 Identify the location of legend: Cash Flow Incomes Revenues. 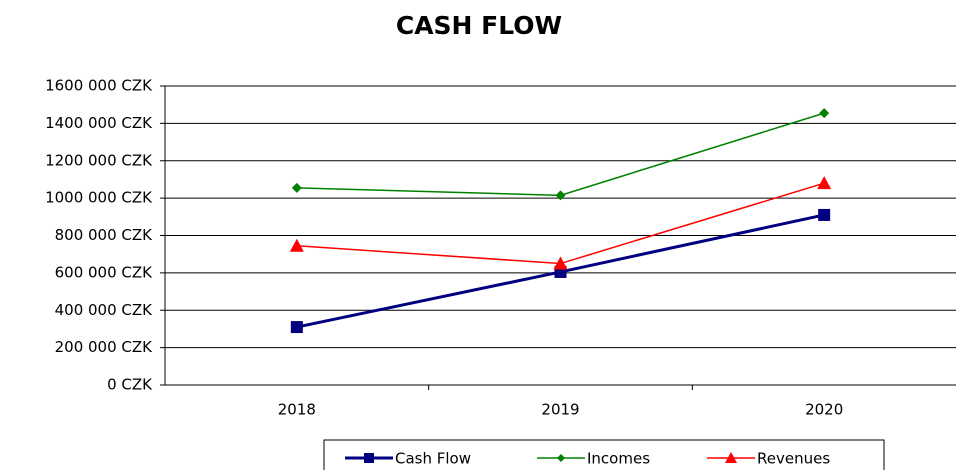
(604, 454).